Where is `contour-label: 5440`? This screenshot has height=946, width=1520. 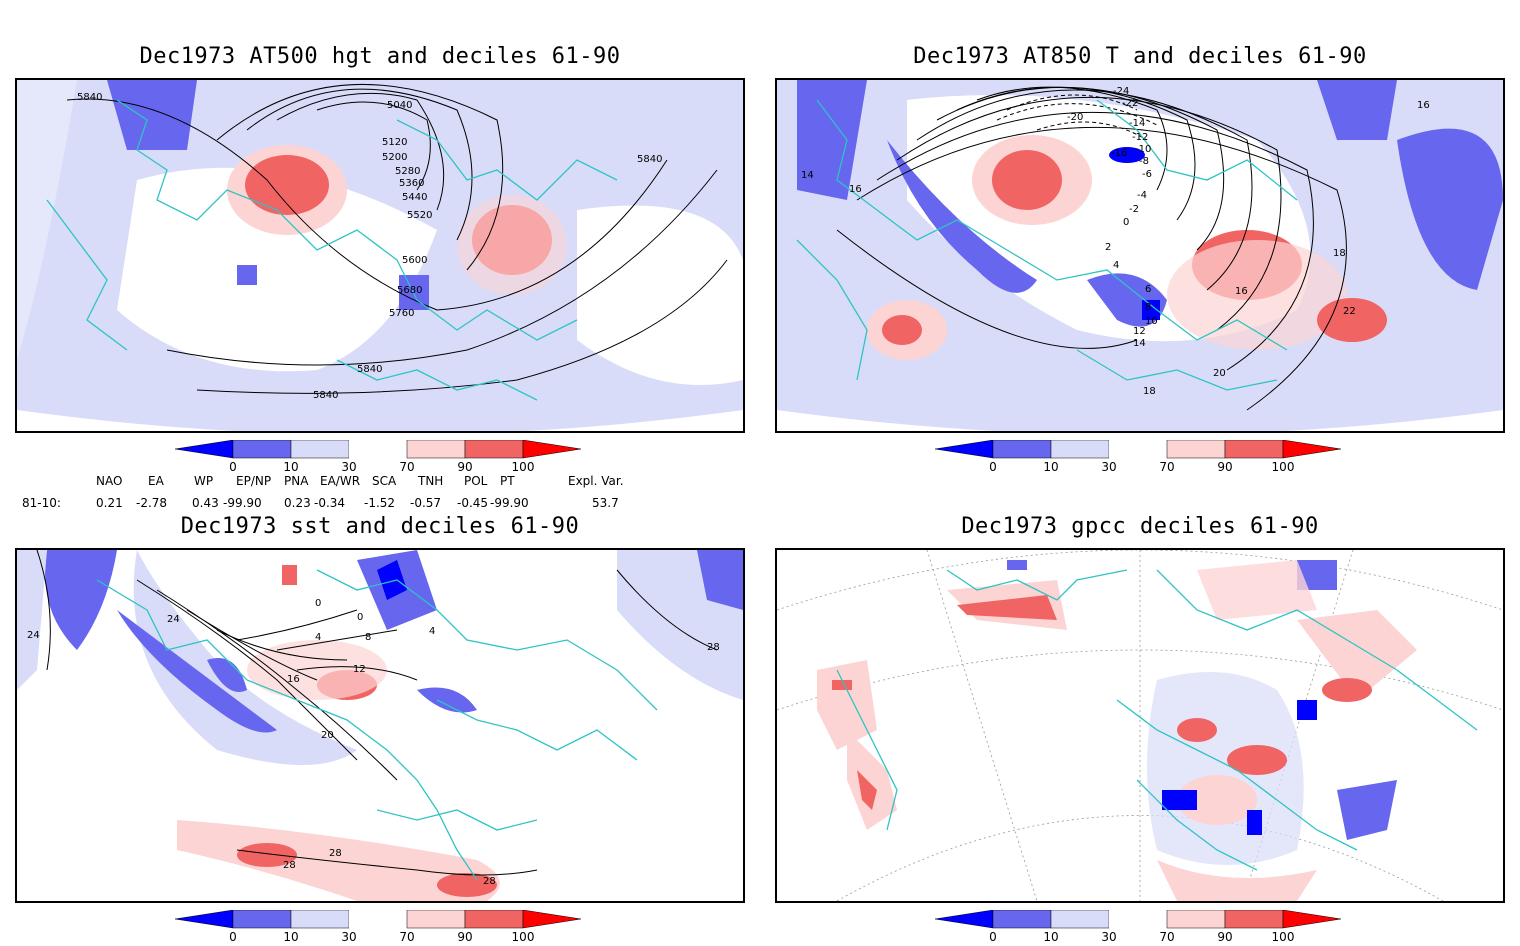
contour-label: 5440 is located at coordinates (415, 197).